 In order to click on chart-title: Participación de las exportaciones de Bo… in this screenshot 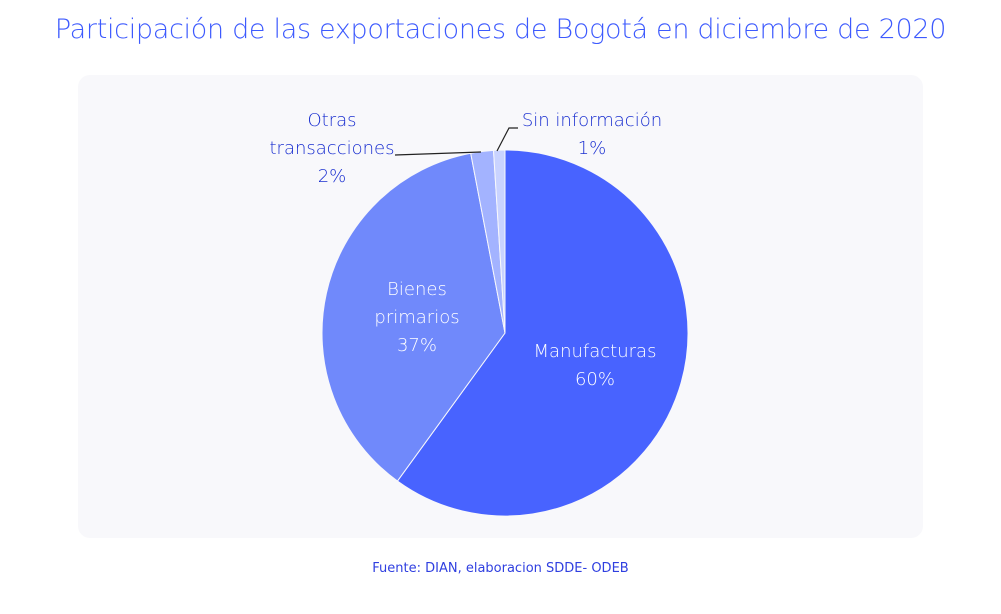, I will do `click(500, 29)`.